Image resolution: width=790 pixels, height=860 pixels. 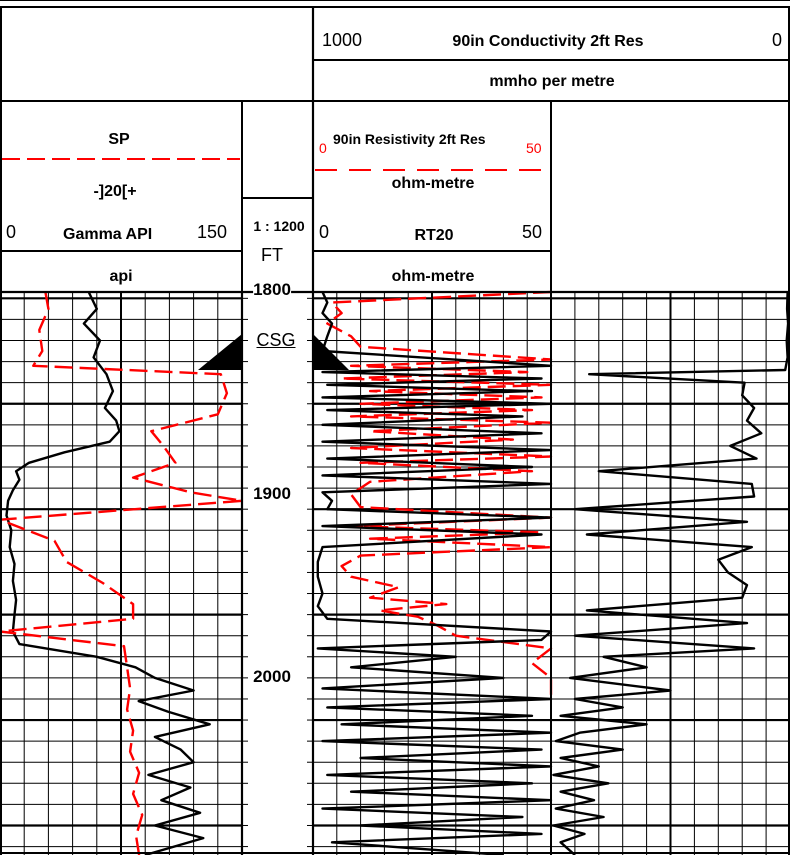 I want to click on resistivity-unit: ohm-metre, so click(x=433, y=183).